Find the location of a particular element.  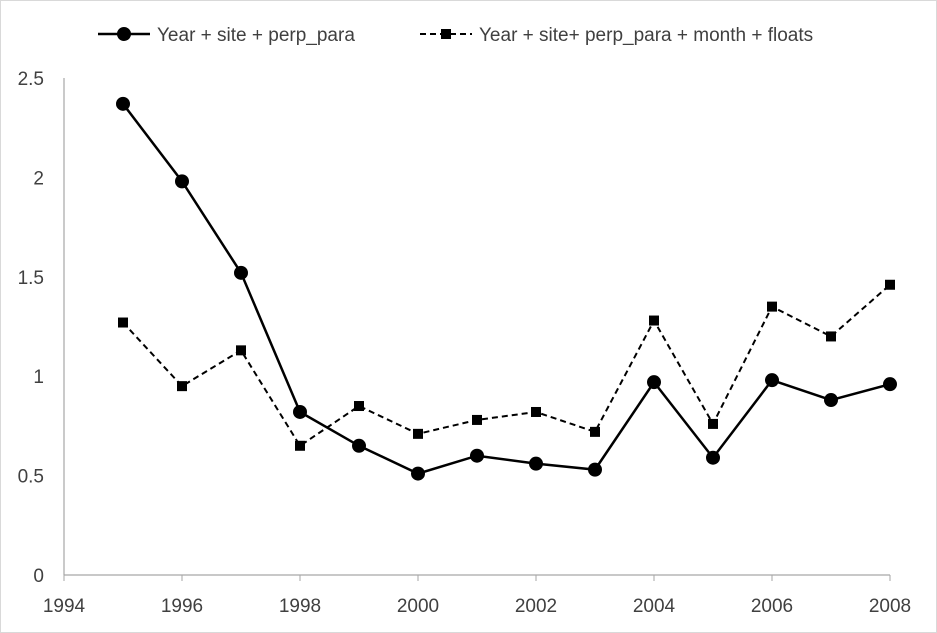

x-tick-label: 1994 is located at coordinates (64, 606).